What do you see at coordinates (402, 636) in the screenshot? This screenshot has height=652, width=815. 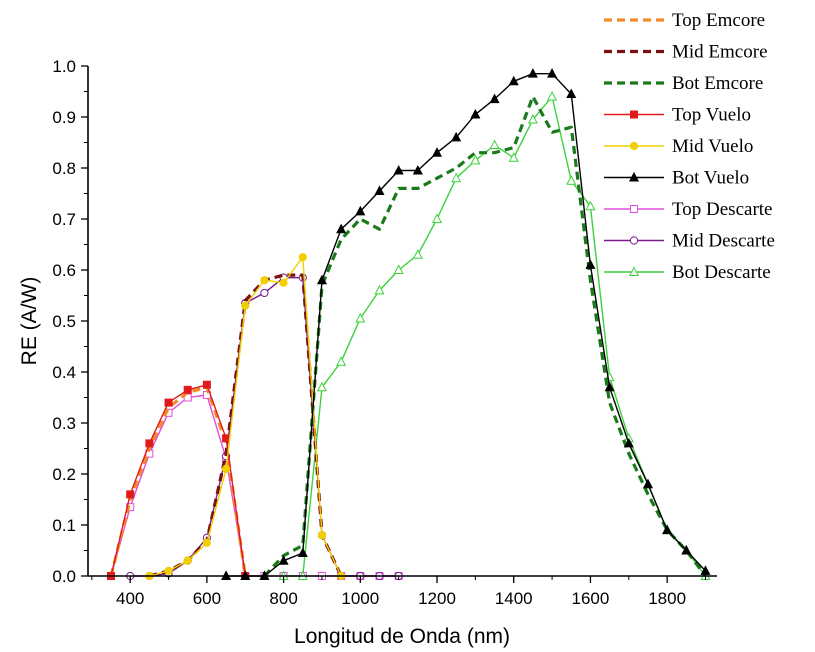 I see `x-axis-title: Longitud de Onda (nm)` at bounding box center [402, 636].